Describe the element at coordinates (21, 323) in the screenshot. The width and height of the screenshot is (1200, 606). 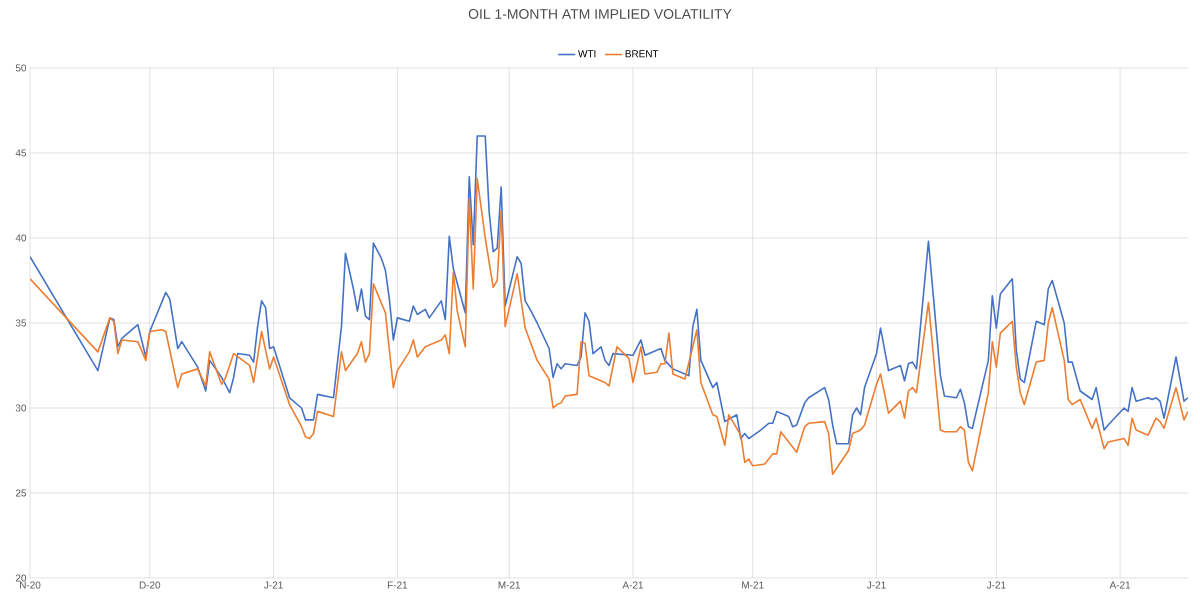
I see `y-tick-label: 35` at that location.